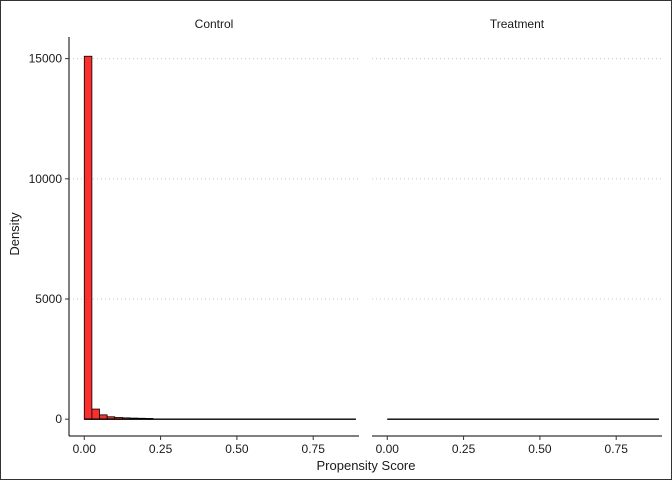  I want to click on y-tick-label: 10000, so click(46, 179).